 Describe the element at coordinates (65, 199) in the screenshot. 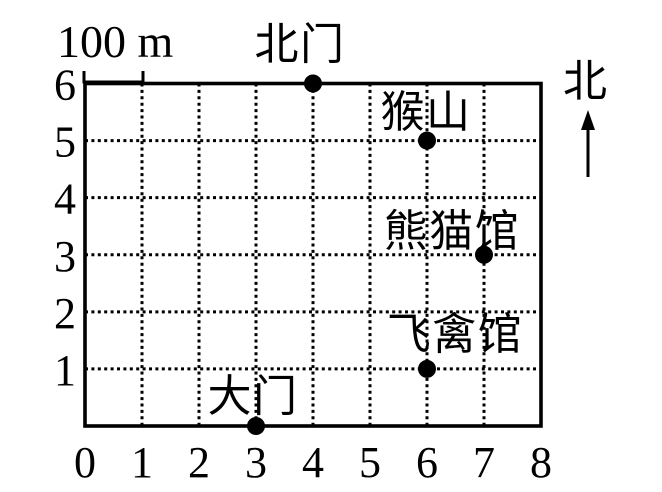

I see `y-axis-tick-label: 4` at that location.